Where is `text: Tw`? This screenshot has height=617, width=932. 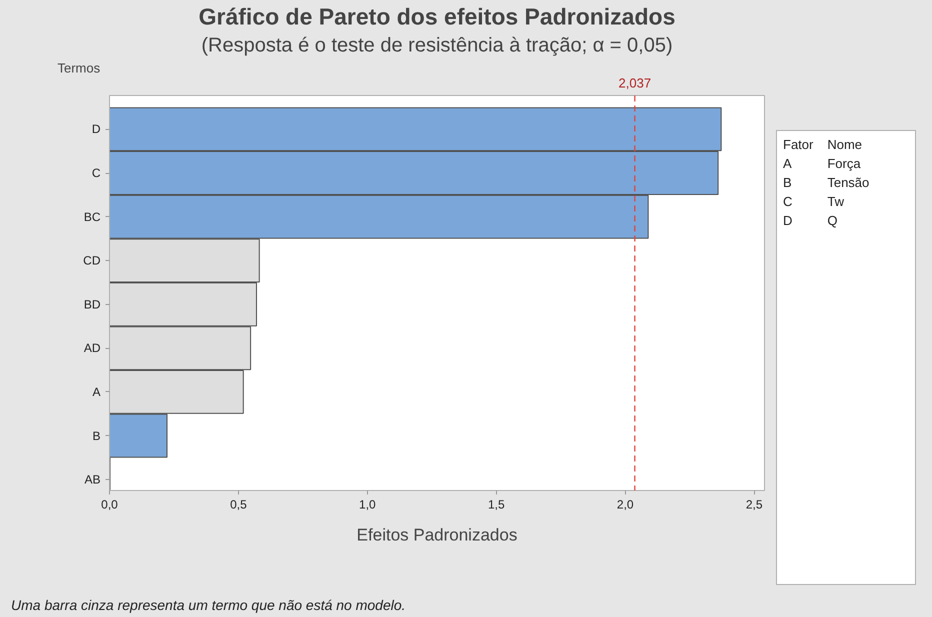 text: Tw is located at coordinates (836, 202).